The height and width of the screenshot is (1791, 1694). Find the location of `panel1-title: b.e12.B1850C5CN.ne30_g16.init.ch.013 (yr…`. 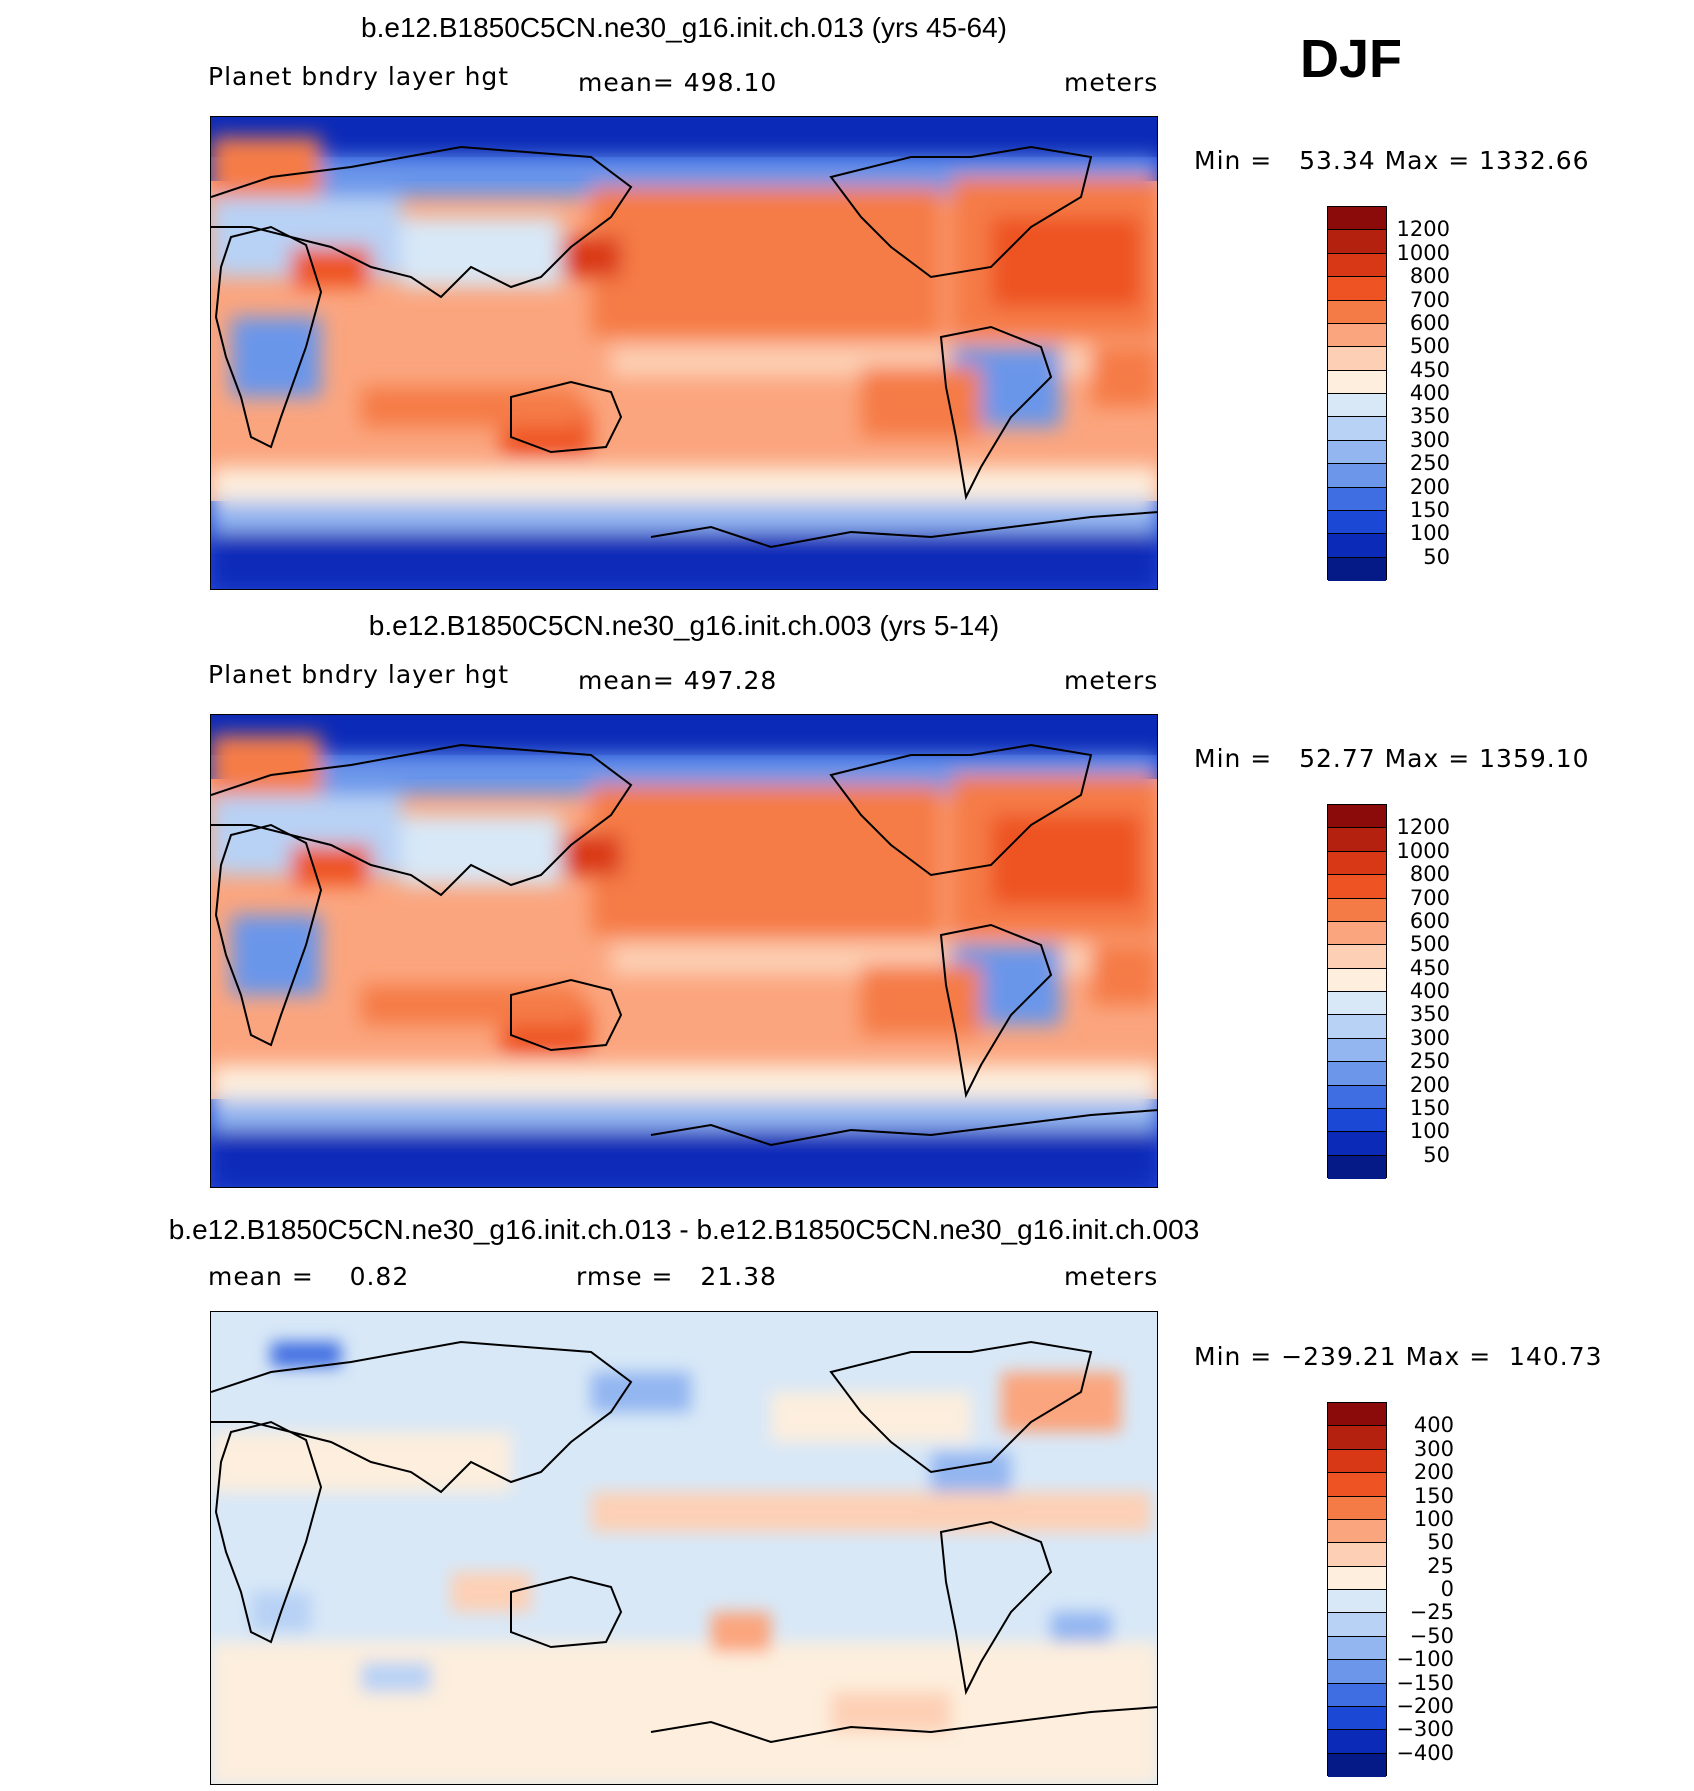

panel1-title: b.e12.B1850C5CN.ne30_g16.init.ch.013 (yr… is located at coordinates (684, 27).